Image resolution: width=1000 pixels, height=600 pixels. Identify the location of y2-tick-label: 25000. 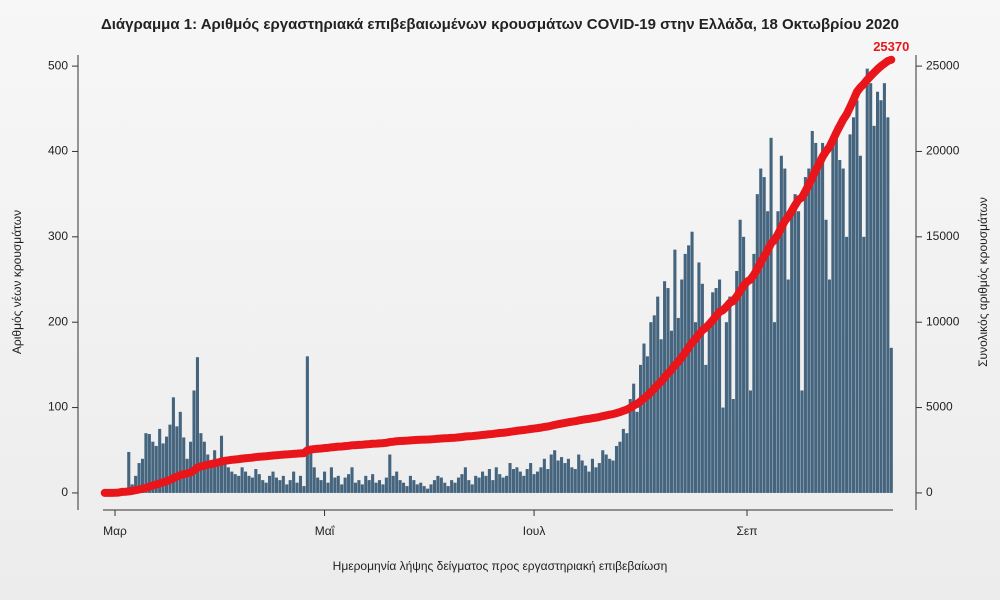
(943, 65).